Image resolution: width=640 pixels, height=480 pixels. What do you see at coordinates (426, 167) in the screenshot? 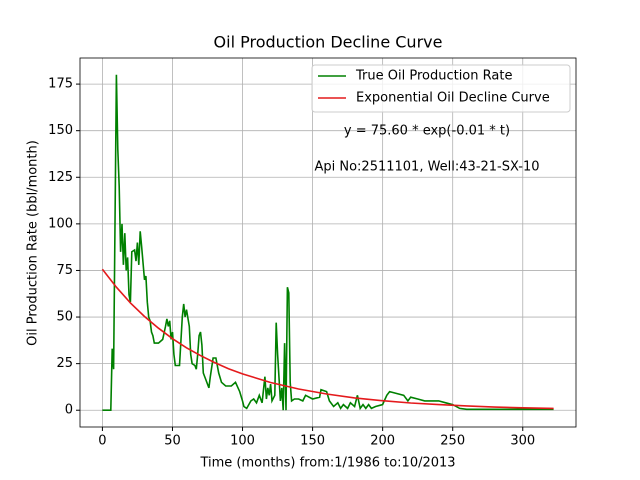
I see `annotation: Api No:2511101, Well:43-21-SX-10` at bounding box center [426, 167].